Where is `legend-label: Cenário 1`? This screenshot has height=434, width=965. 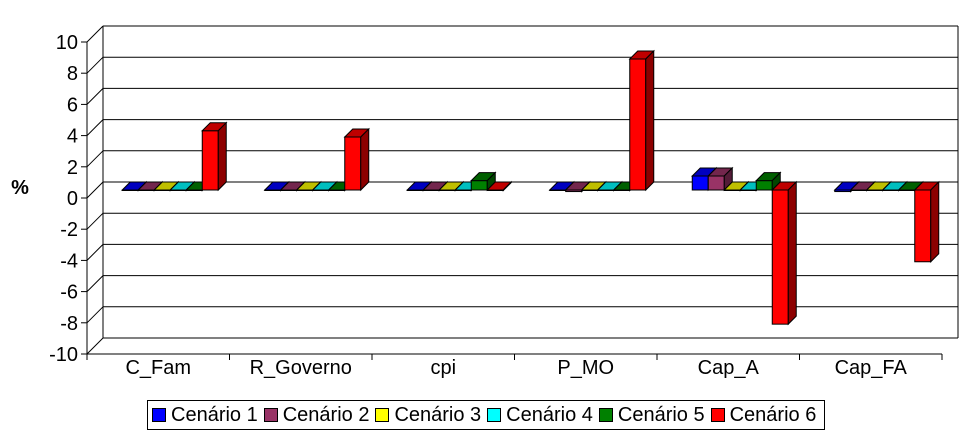 legend-label: Cenário 1 is located at coordinates (214, 414).